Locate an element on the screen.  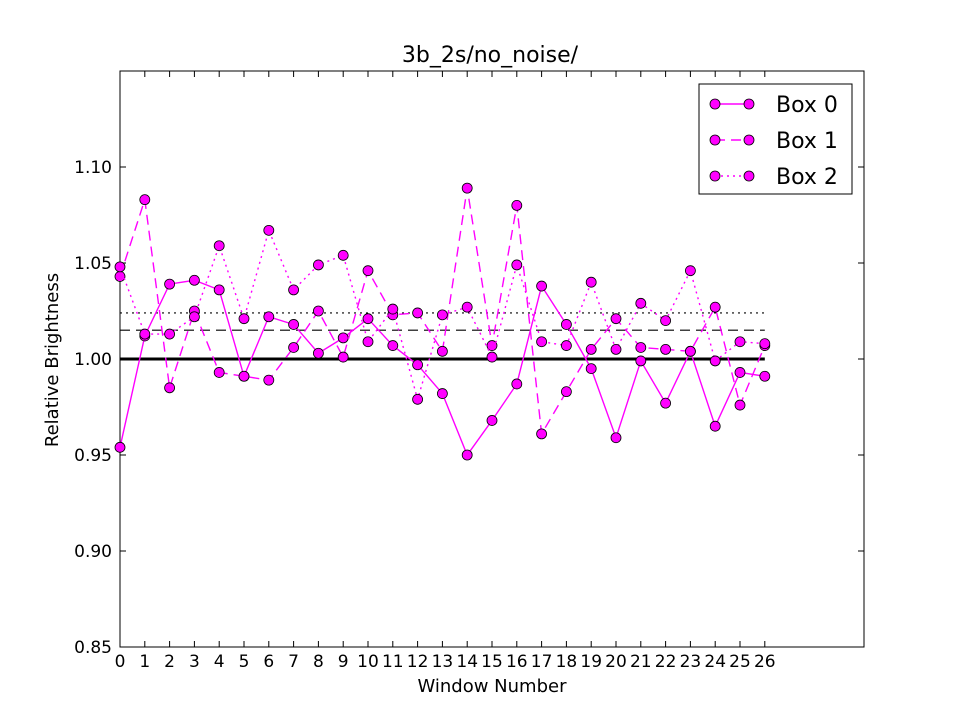
x-tick-label: 19 is located at coordinates (591, 662).